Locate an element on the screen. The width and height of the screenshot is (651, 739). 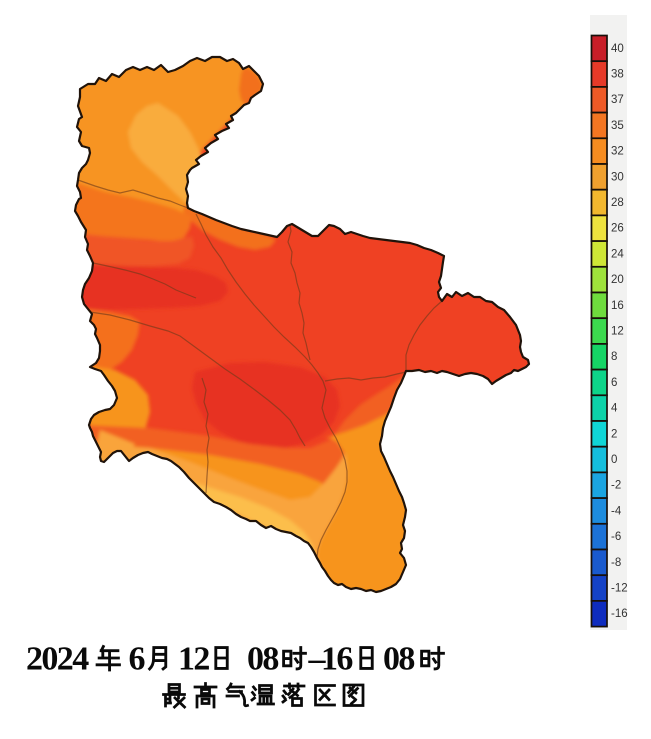
svg-text: 0 is located at coordinates (614, 460).